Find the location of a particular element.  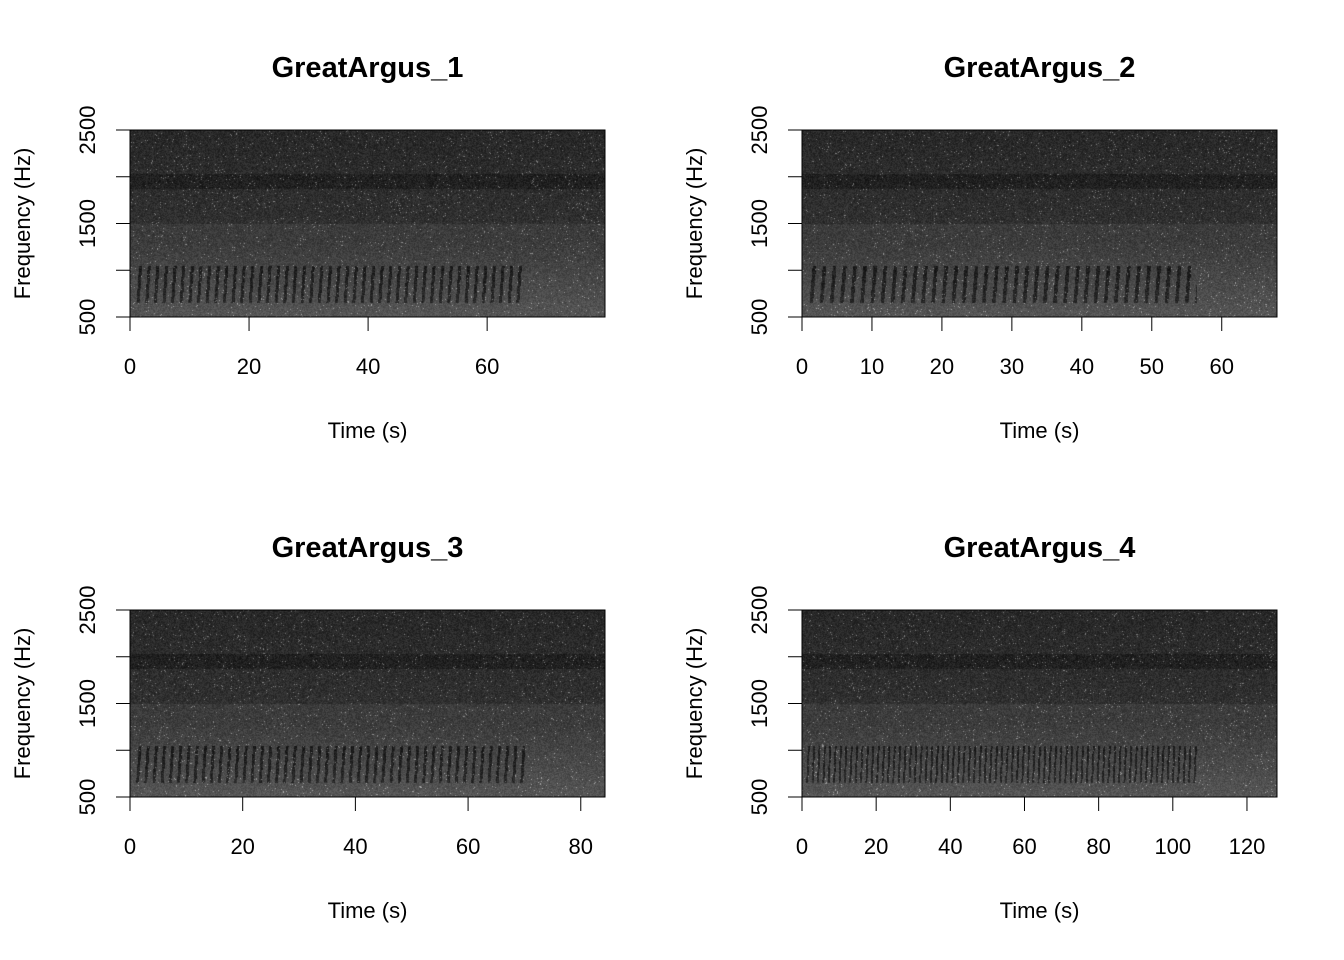

x-tick-label: 50 is located at coordinates (1152, 366).